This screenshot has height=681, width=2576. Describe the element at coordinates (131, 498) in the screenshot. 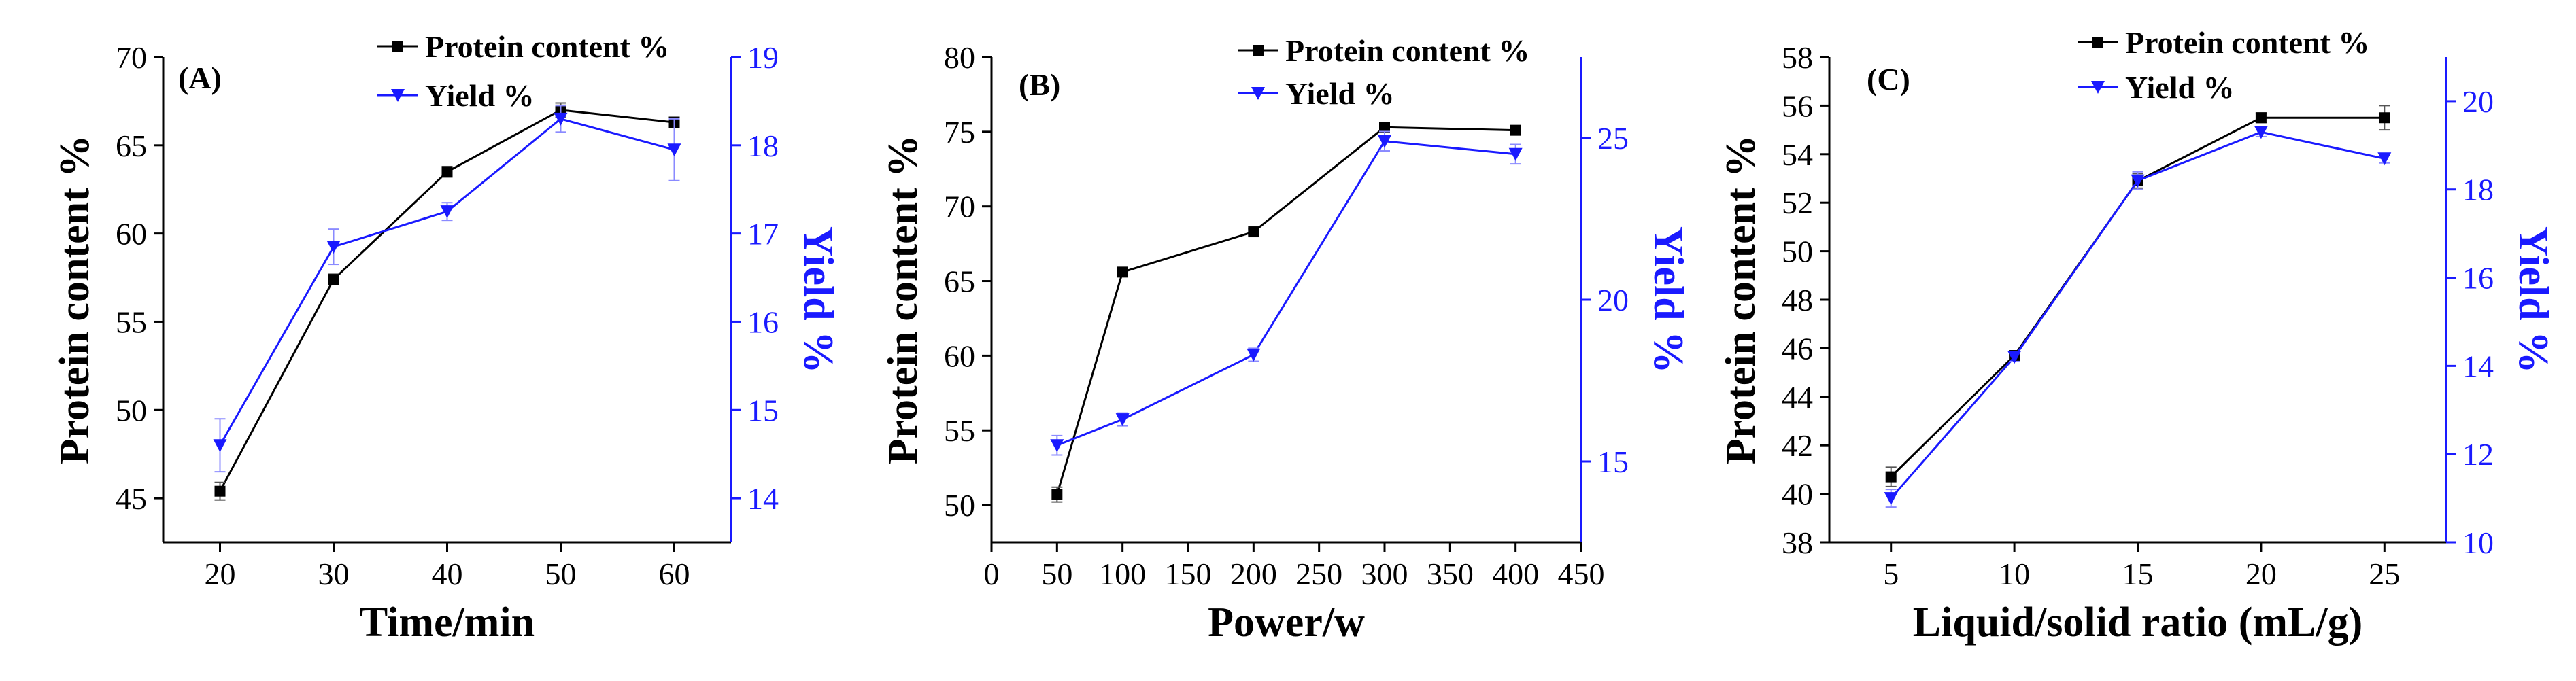

I see `left-y-tick-label: 45` at that location.